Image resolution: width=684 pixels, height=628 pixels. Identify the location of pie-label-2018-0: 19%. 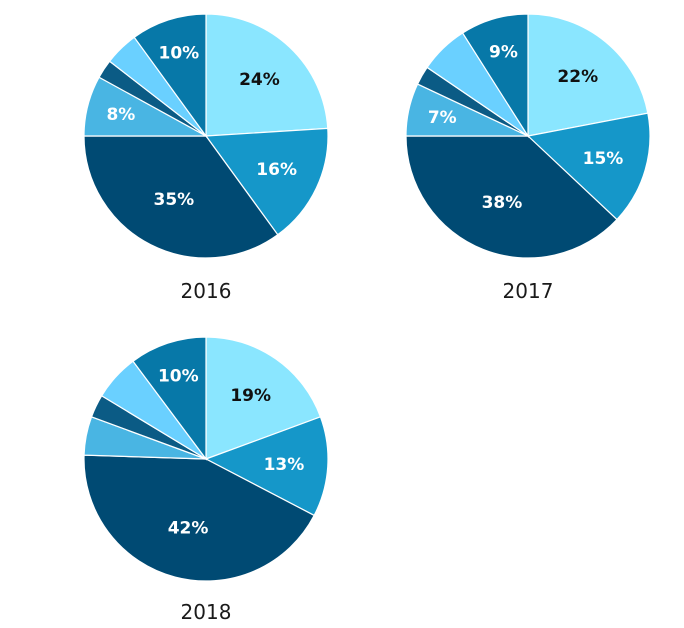
(250, 396).